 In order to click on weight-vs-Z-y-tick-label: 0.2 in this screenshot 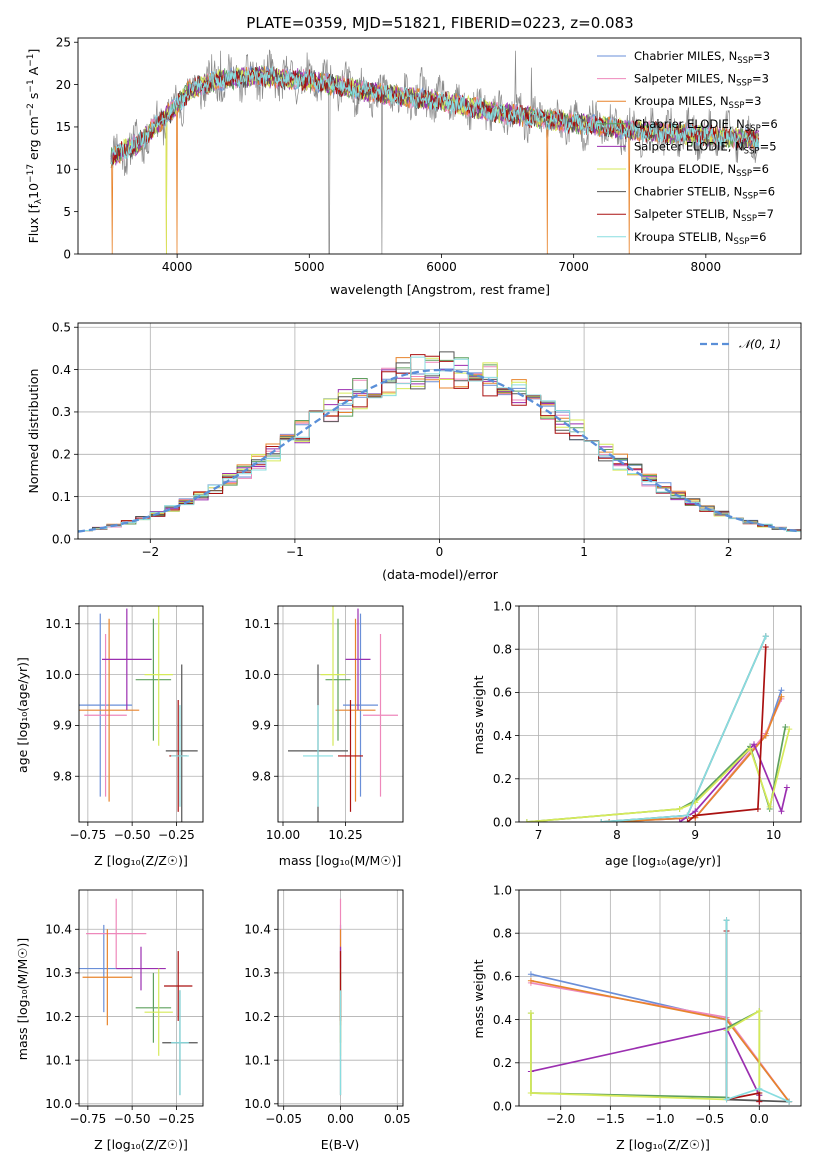, I will do `click(502, 1063)`.